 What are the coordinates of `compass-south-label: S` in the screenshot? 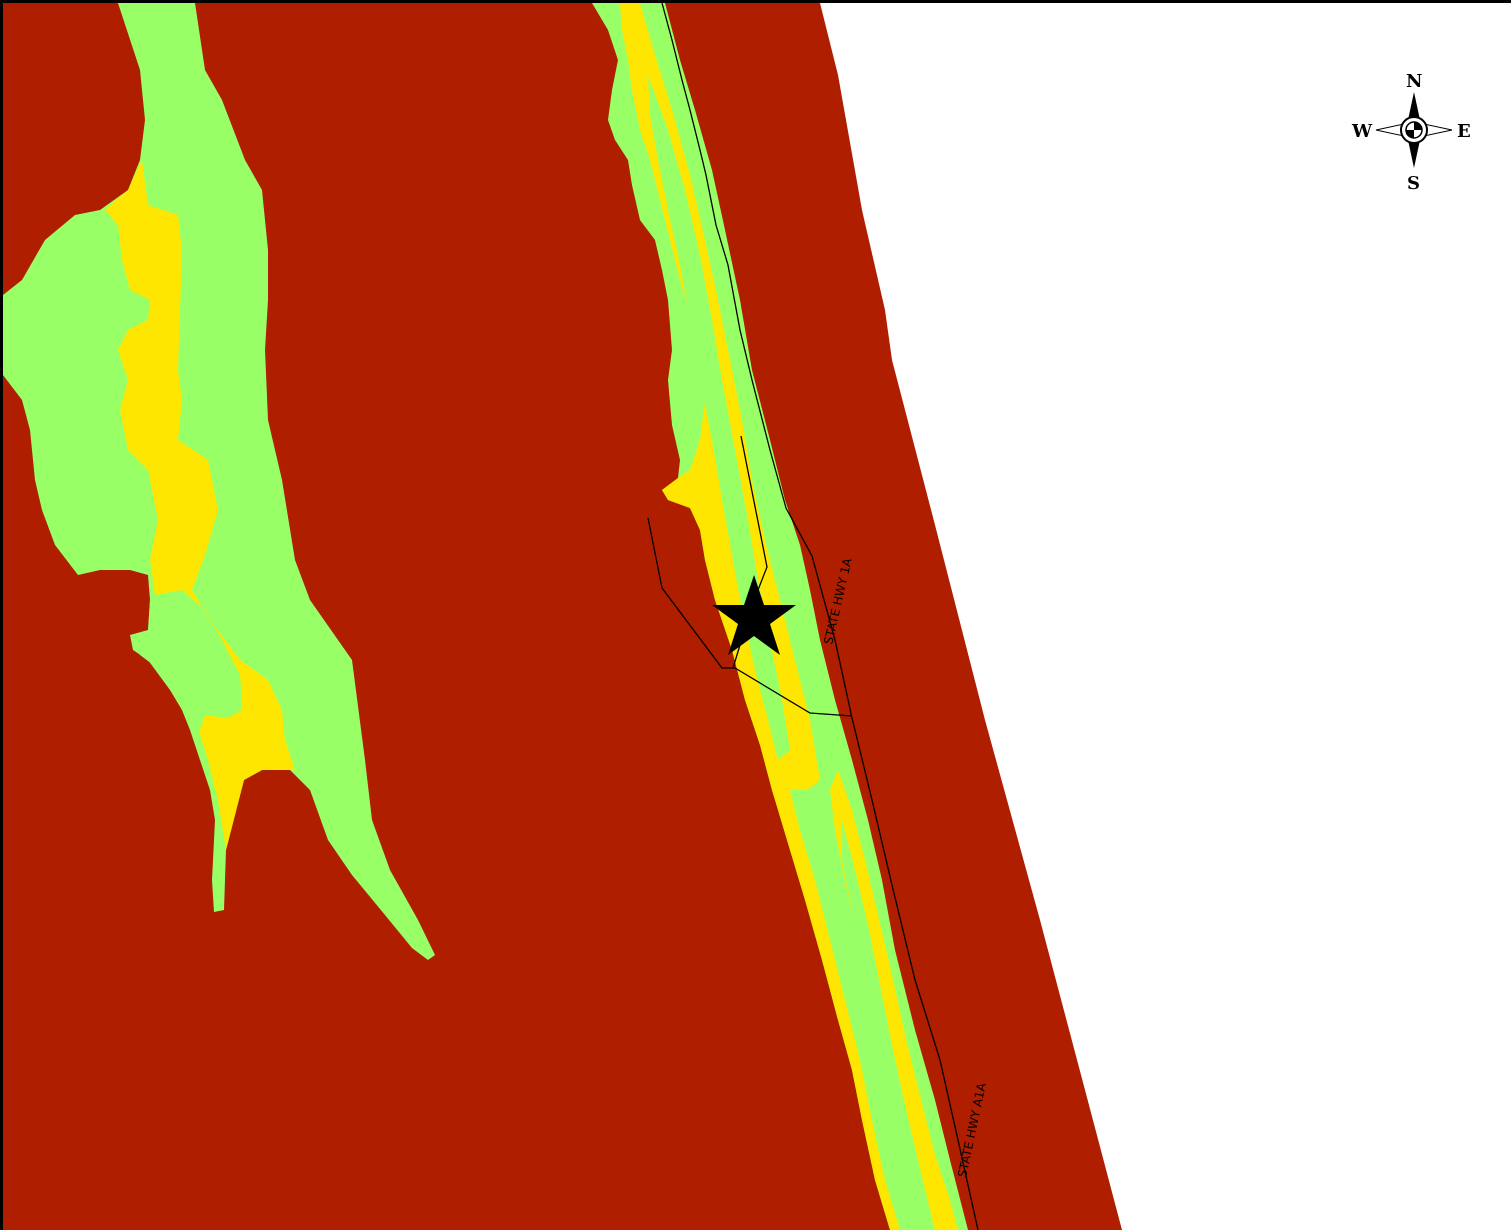 It's located at (1413, 183).